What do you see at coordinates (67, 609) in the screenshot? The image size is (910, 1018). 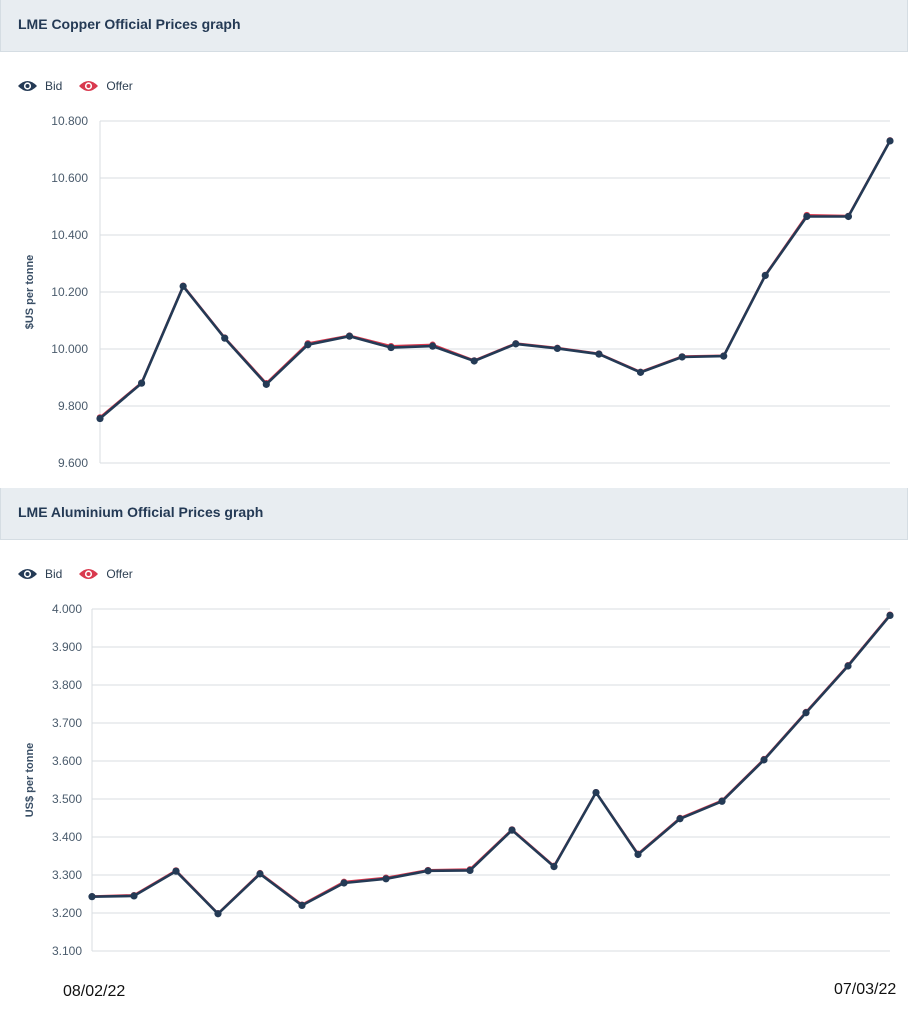 I see `aluminium-ytick-label: 4.000` at bounding box center [67, 609].